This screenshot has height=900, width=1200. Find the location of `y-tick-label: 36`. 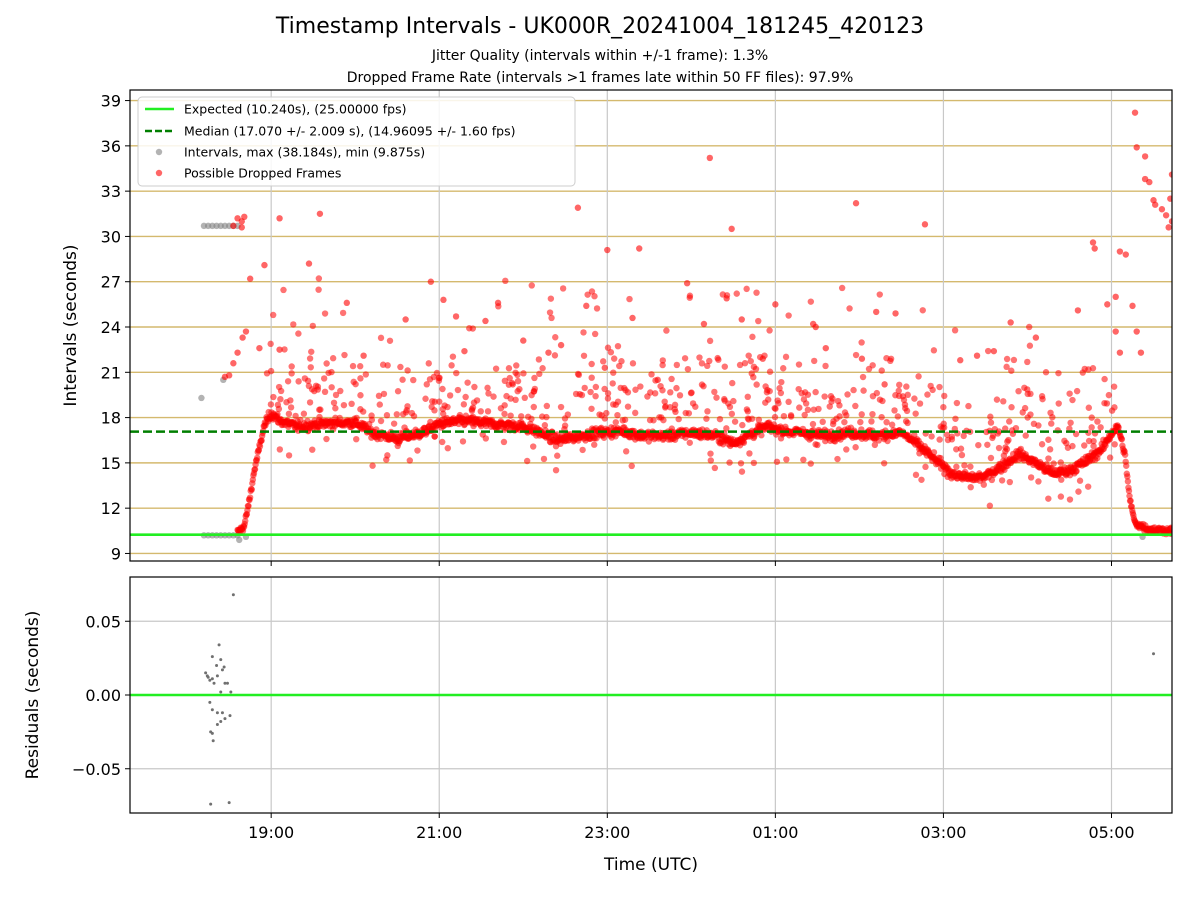

y-tick-label: 36 is located at coordinates (111, 146).